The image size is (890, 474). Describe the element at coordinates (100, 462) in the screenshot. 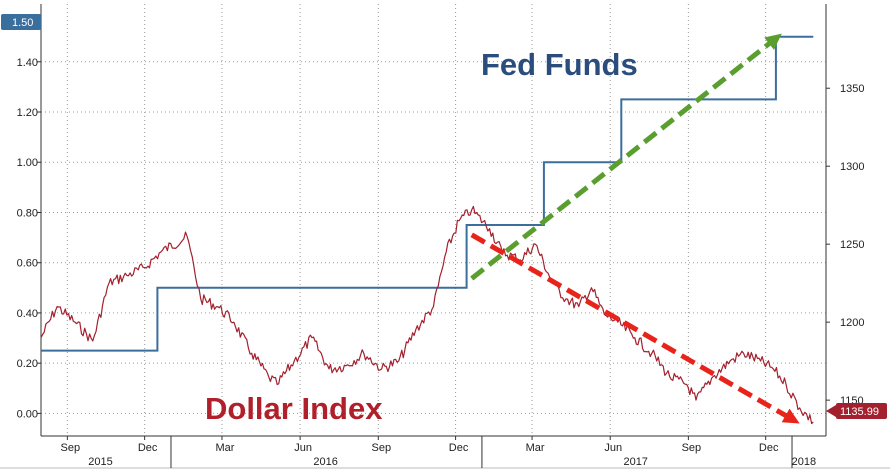

I see `year-label: 2015` at that location.